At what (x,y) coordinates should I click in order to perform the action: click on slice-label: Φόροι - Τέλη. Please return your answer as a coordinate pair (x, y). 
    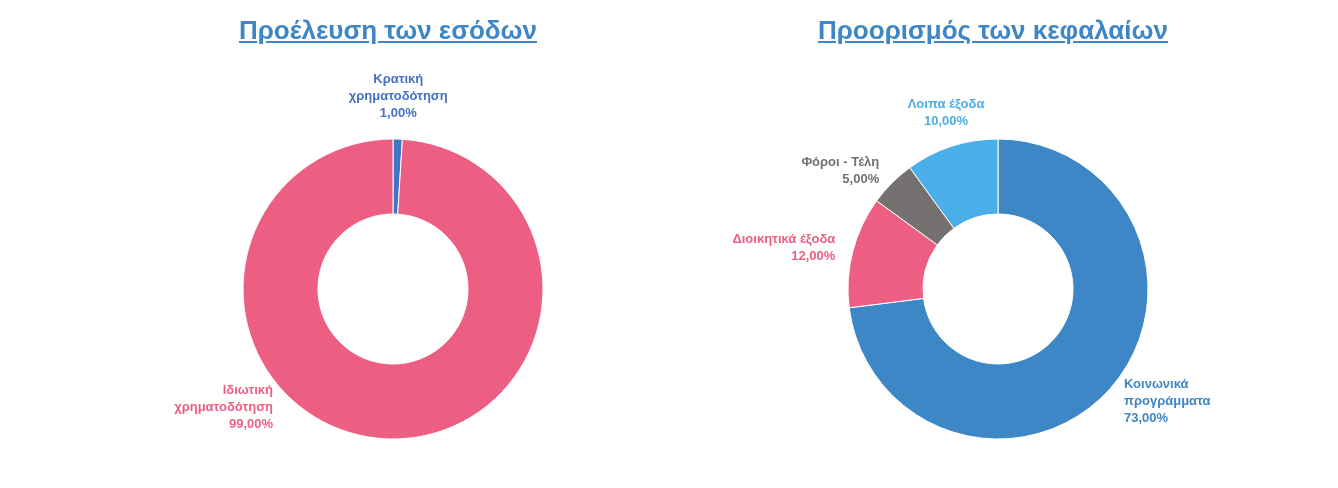
    Looking at the image, I should click on (840, 162).